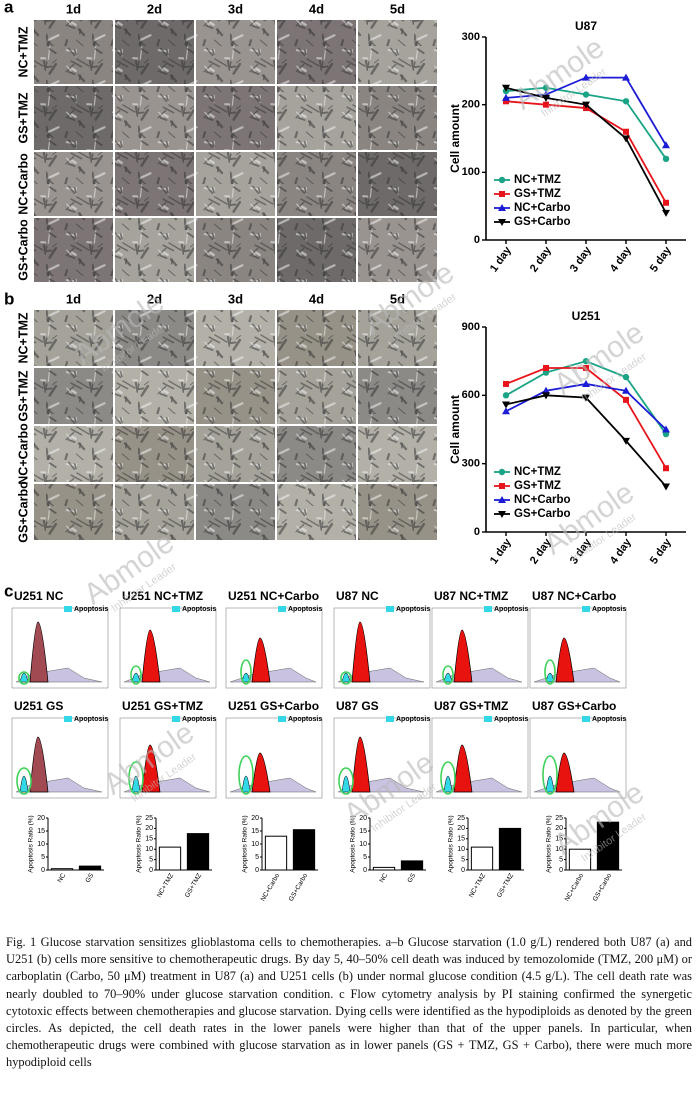 This screenshot has height=1120, width=700. What do you see at coordinates (542, 514) in the screenshot?
I see `legend-label: GS+Carbo` at bounding box center [542, 514].